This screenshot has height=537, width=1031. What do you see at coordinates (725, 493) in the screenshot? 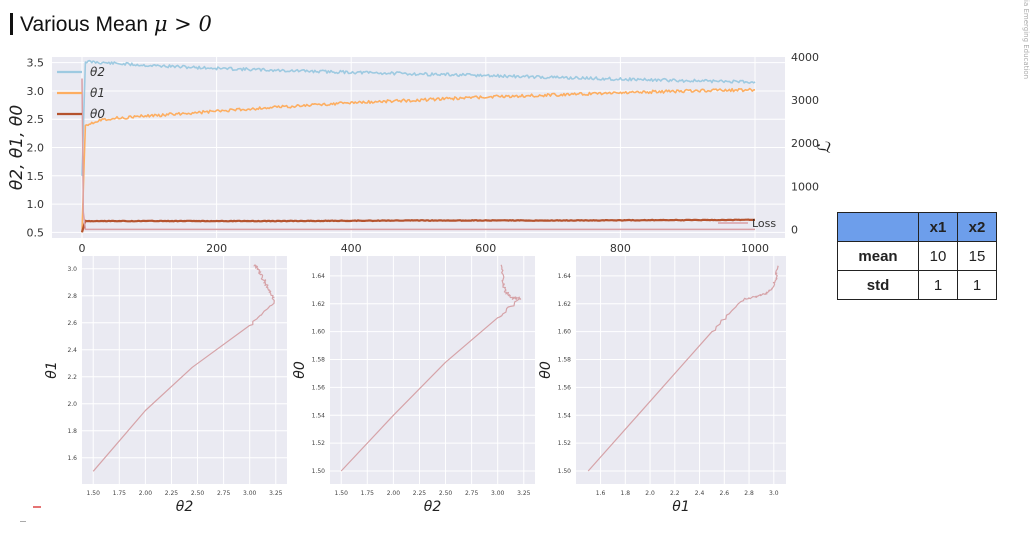
I see `x-tick-label: 2.6` at bounding box center [725, 493].